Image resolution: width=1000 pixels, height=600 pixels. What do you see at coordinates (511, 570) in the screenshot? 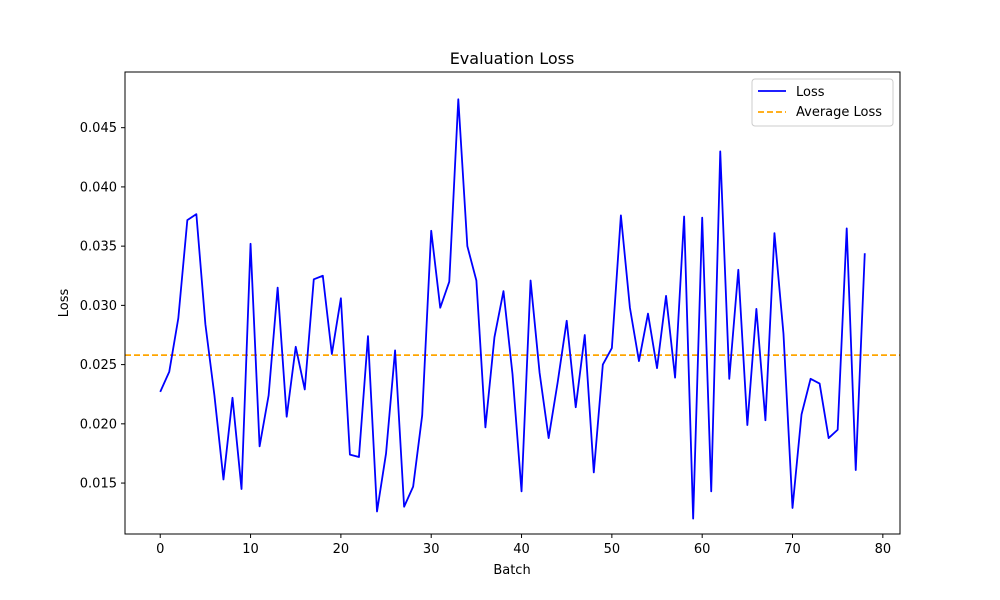
I see `x-axis-label: Batch` at bounding box center [511, 570].